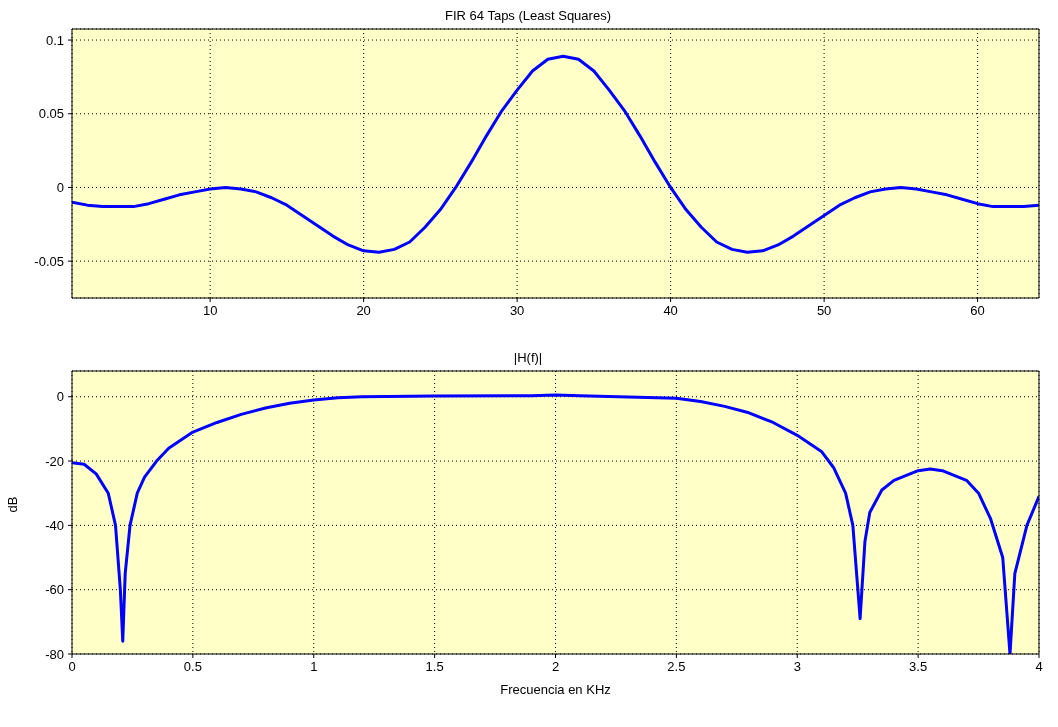  I want to click on y-tick-label: -40, so click(54, 525).